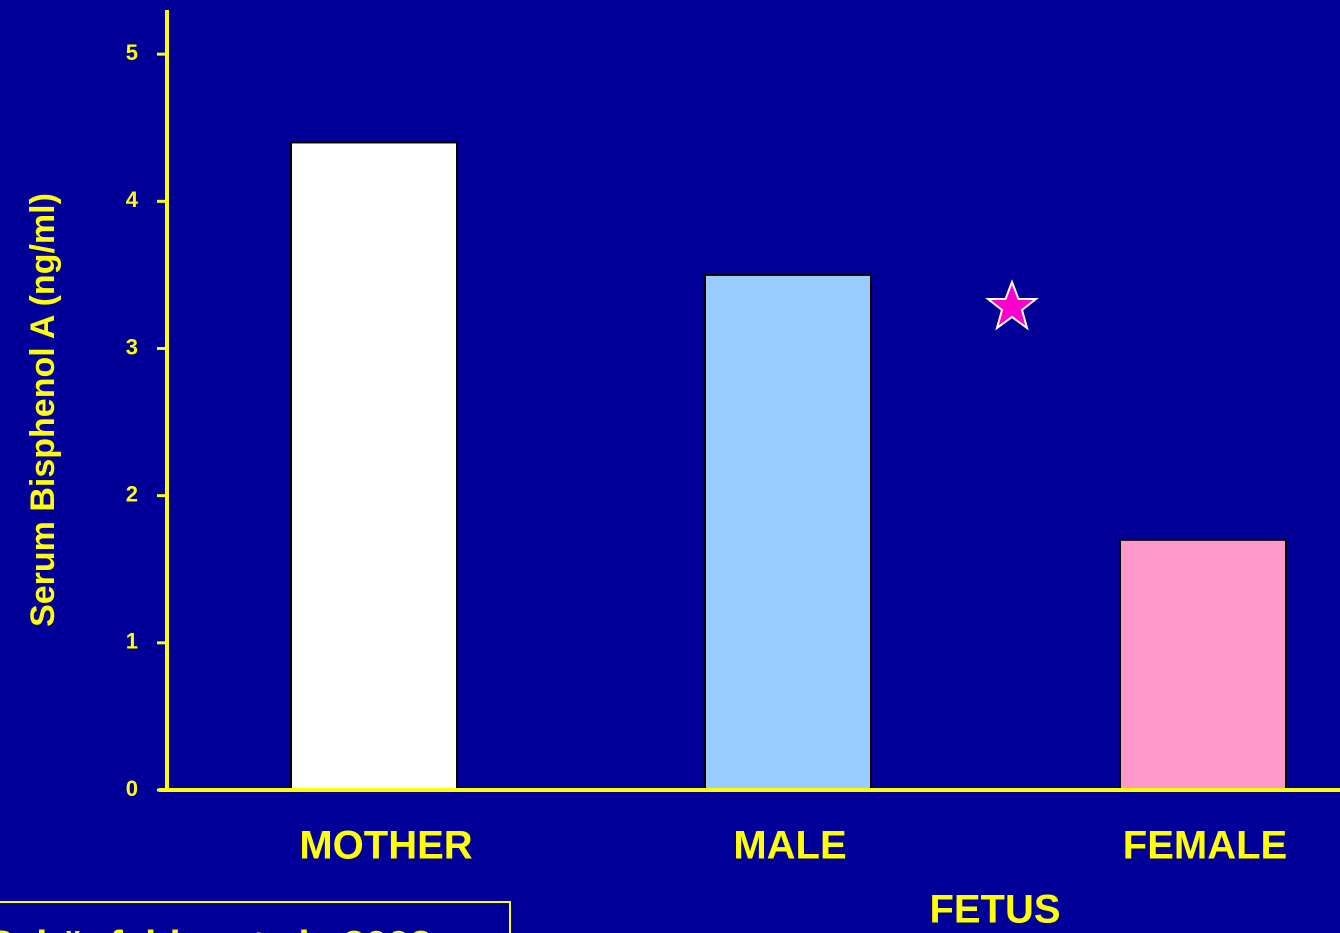 The image size is (1340, 933). What do you see at coordinates (994, 910) in the screenshot?
I see `group-label: FETUS` at bounding box center [994, 910].